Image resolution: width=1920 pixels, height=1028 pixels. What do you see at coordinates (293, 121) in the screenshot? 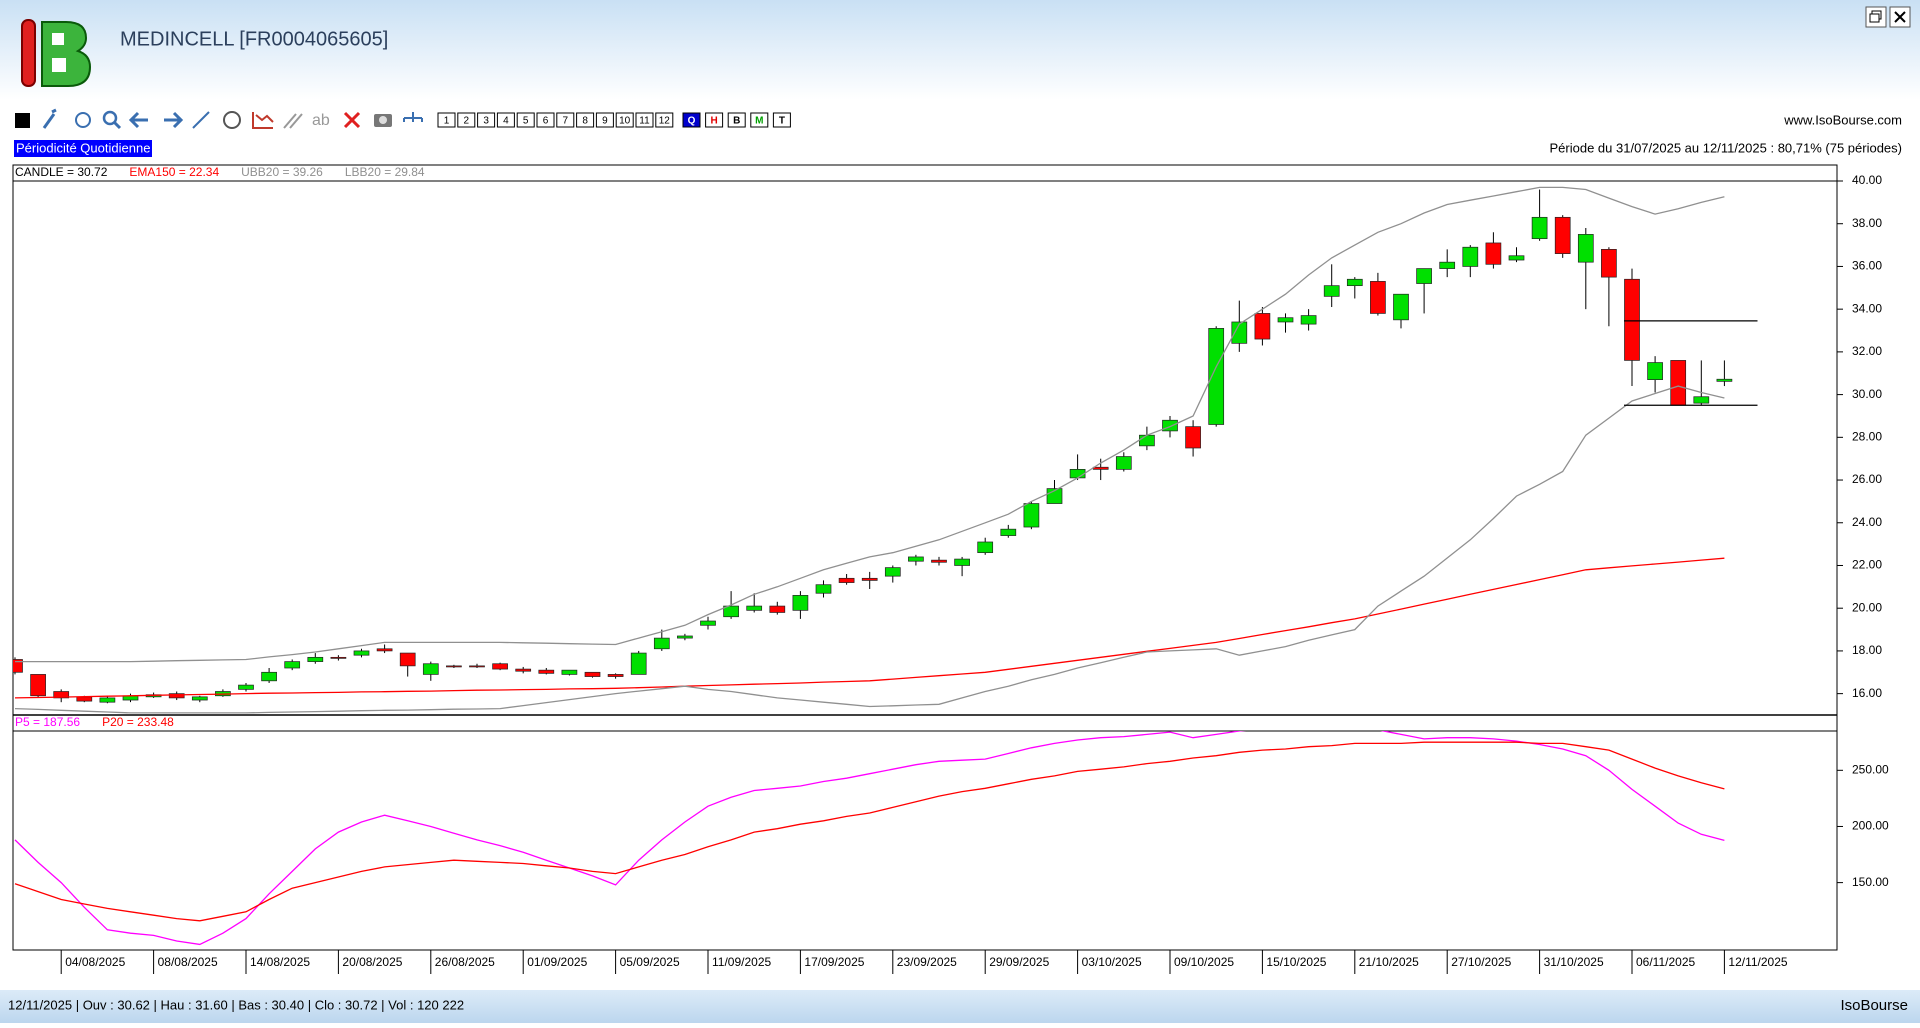
I see `channel-tool` at bounding box center [293, 121].